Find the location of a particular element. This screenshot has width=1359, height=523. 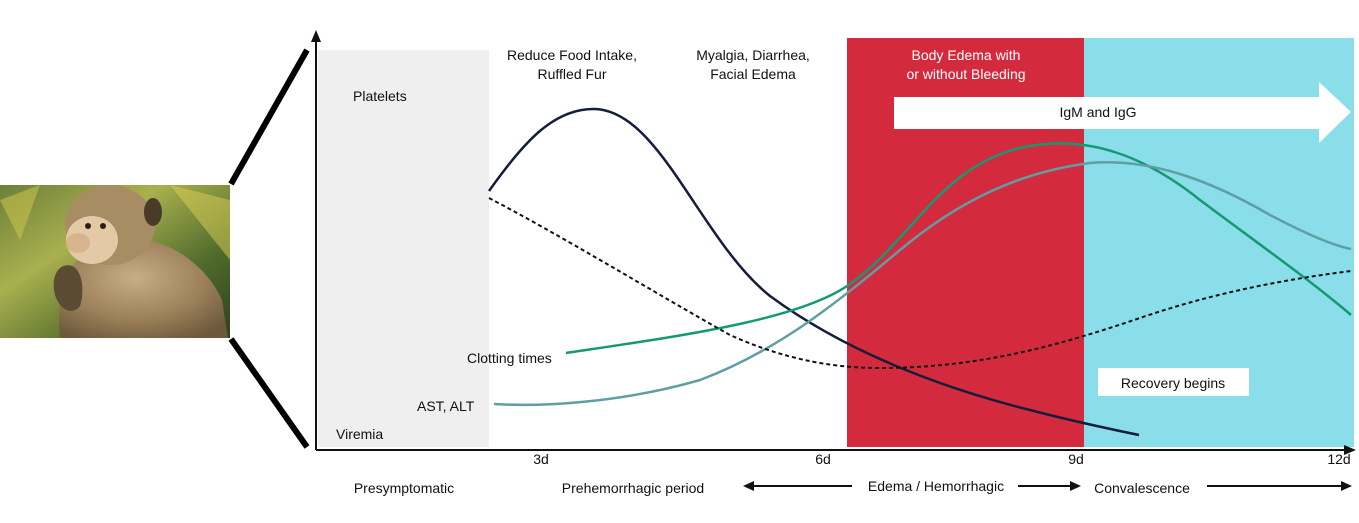

symptom-late-line1: Body Edema with is located at coordinates (966, 55).